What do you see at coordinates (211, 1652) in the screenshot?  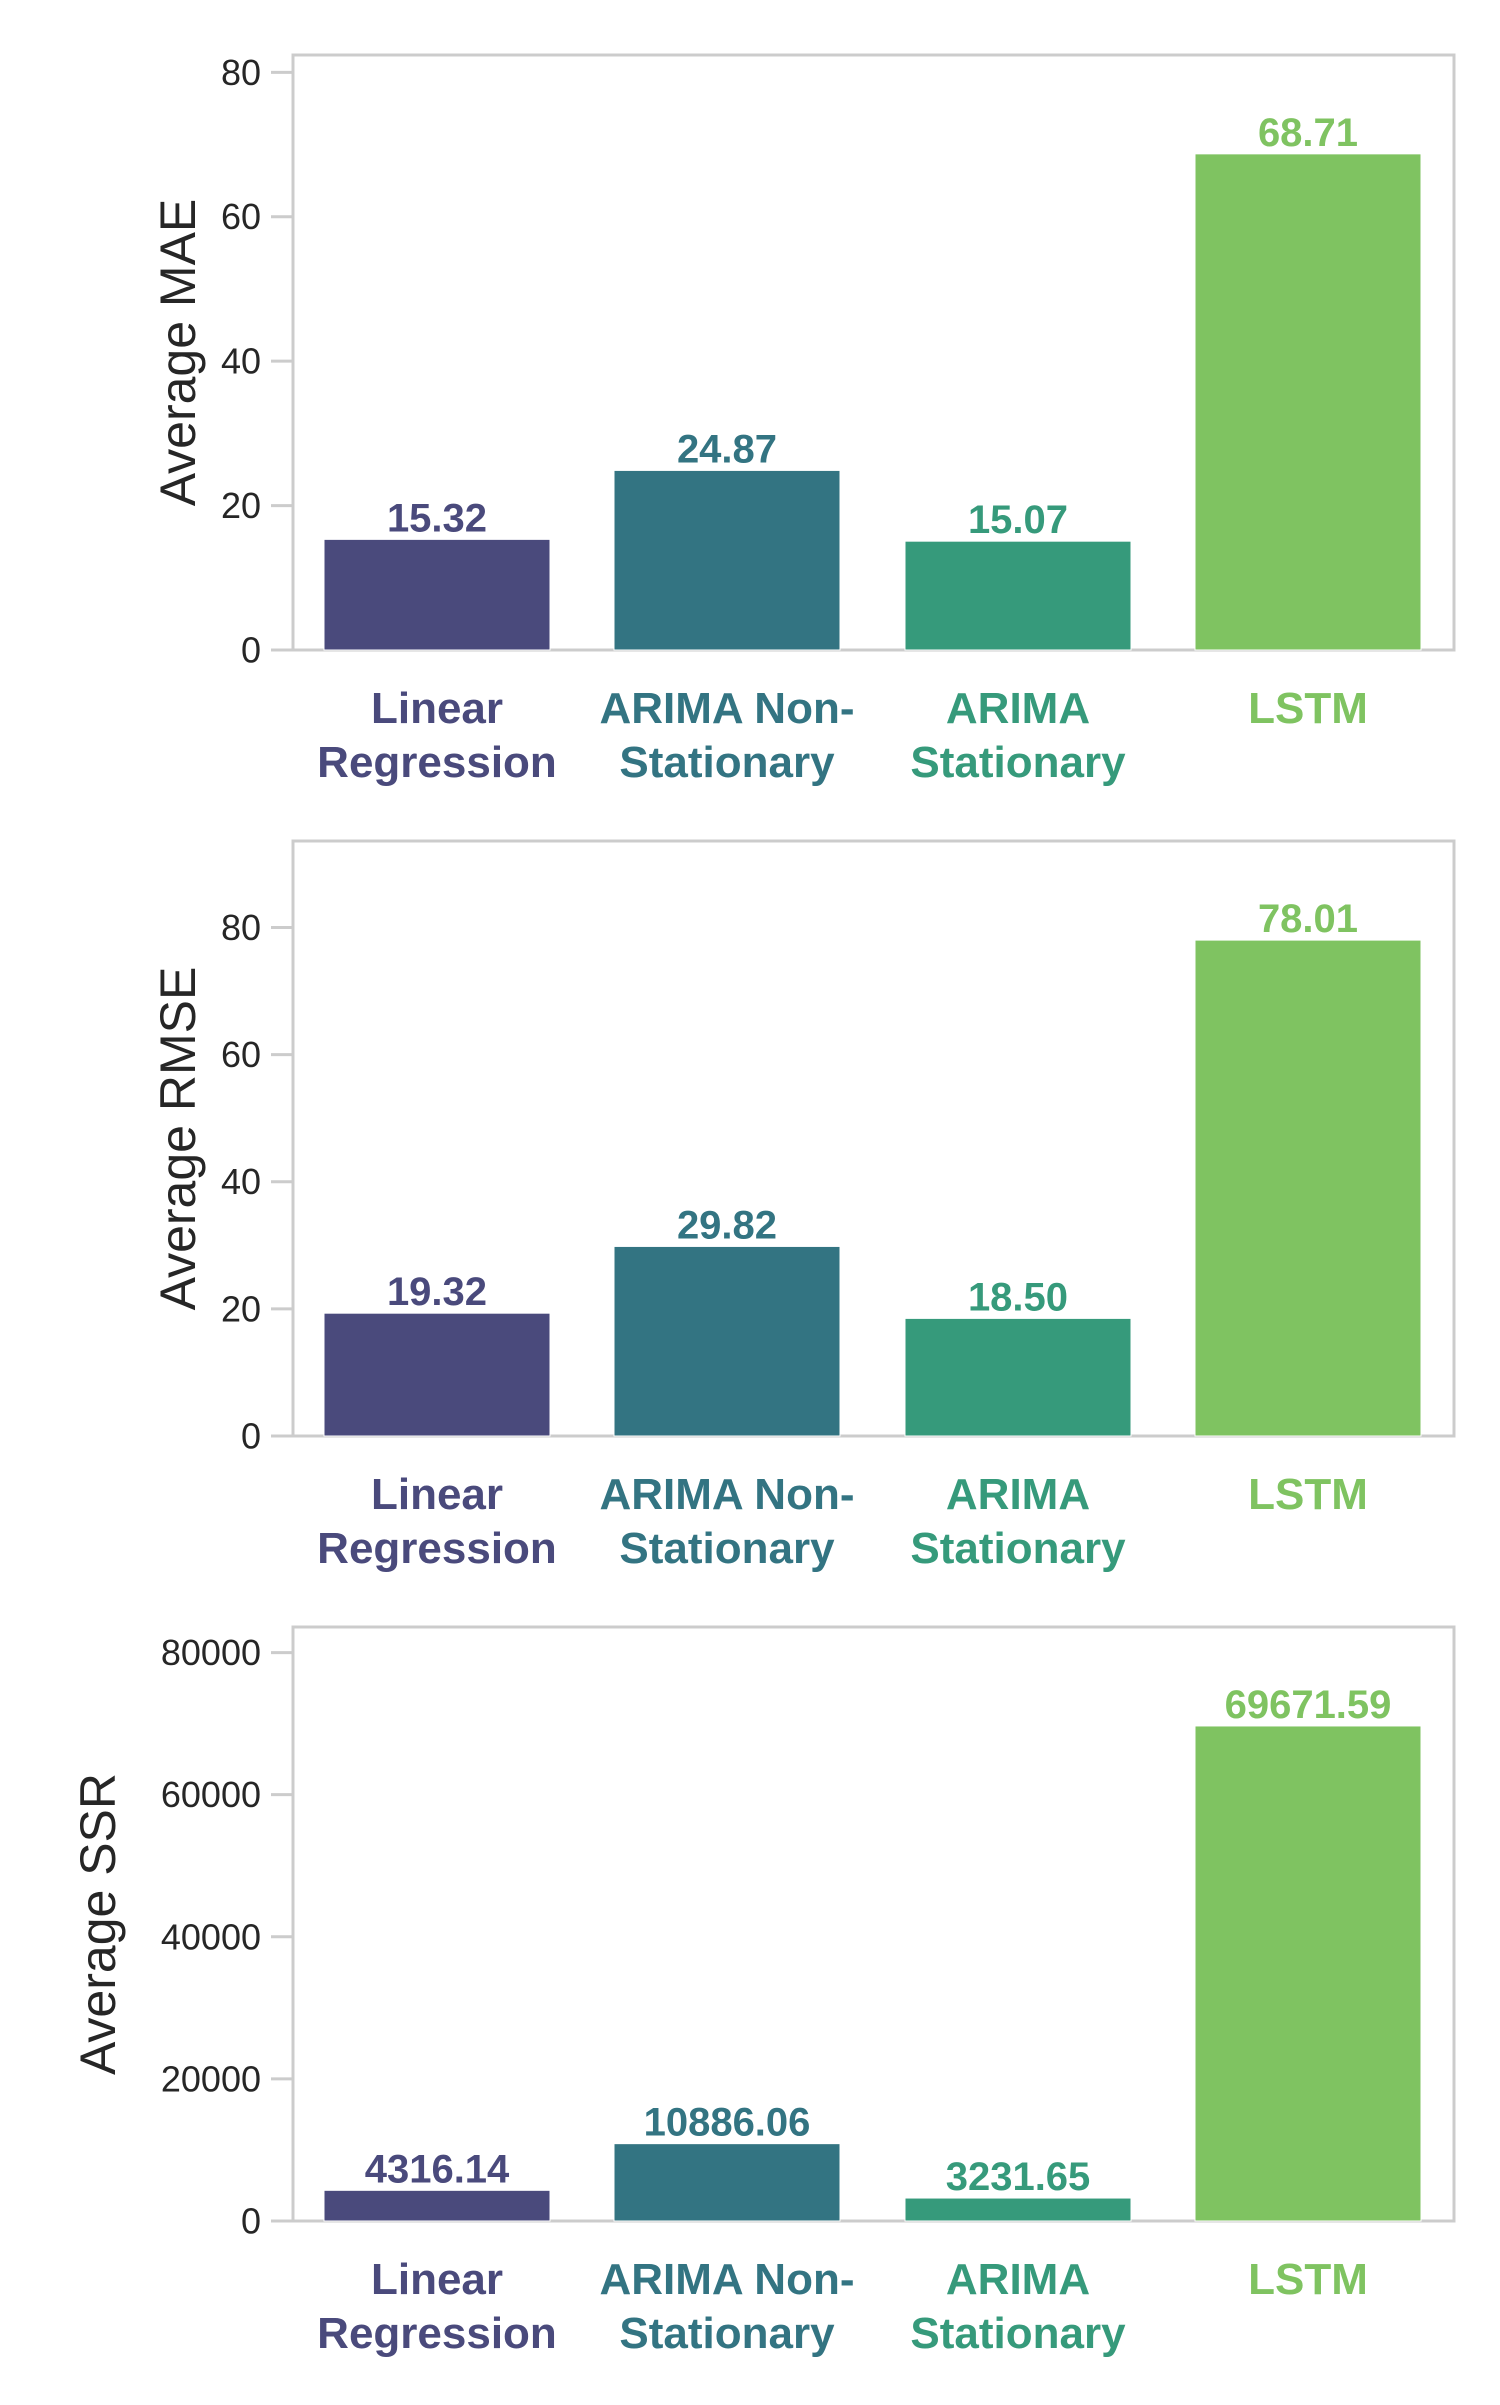 I see `y-tick-label: 80000` at bounding box center [211, 1652].